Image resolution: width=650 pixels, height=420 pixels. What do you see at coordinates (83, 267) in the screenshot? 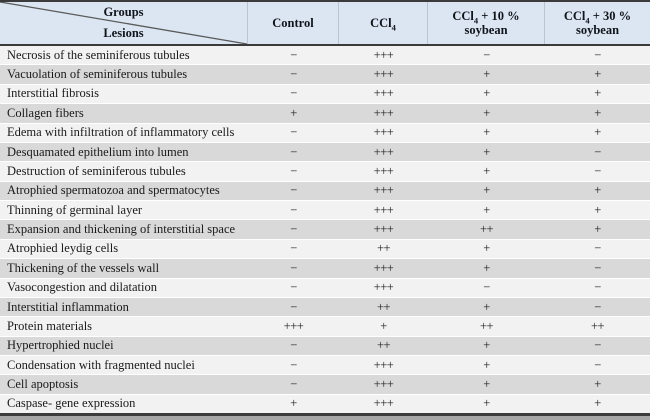
I see `lesion-label: Thickening of the vessels wall` at bounding box center [83, 267].